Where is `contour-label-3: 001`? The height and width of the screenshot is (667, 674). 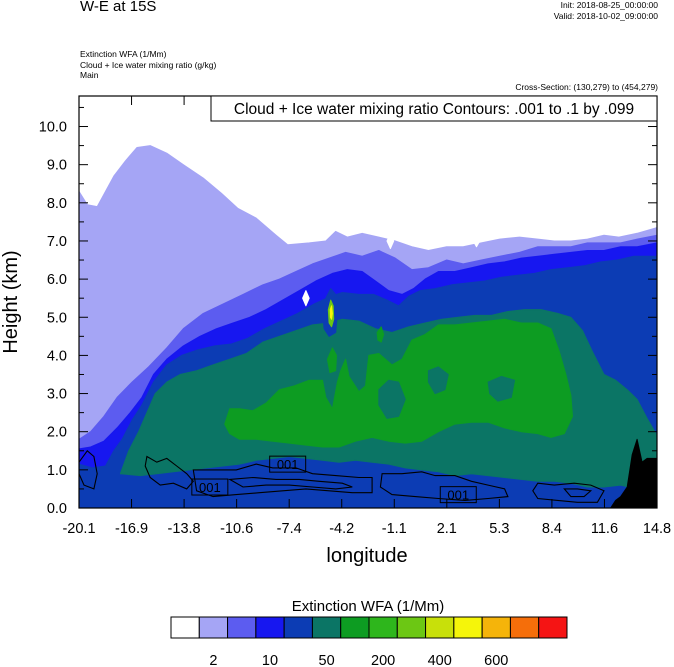
contour-label-3: 001 is located at coordinates (458, 495).